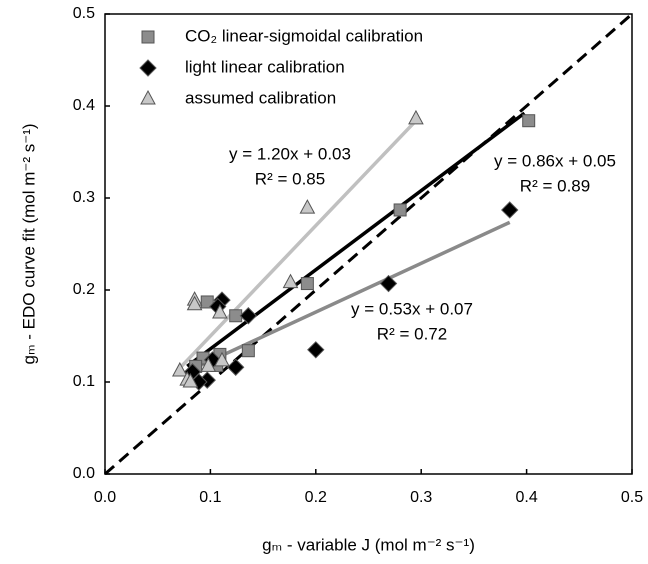  What do you see at coordinates (347, 297) in the screenshot?
I see `fit-line` at bounding box center [347, 297].